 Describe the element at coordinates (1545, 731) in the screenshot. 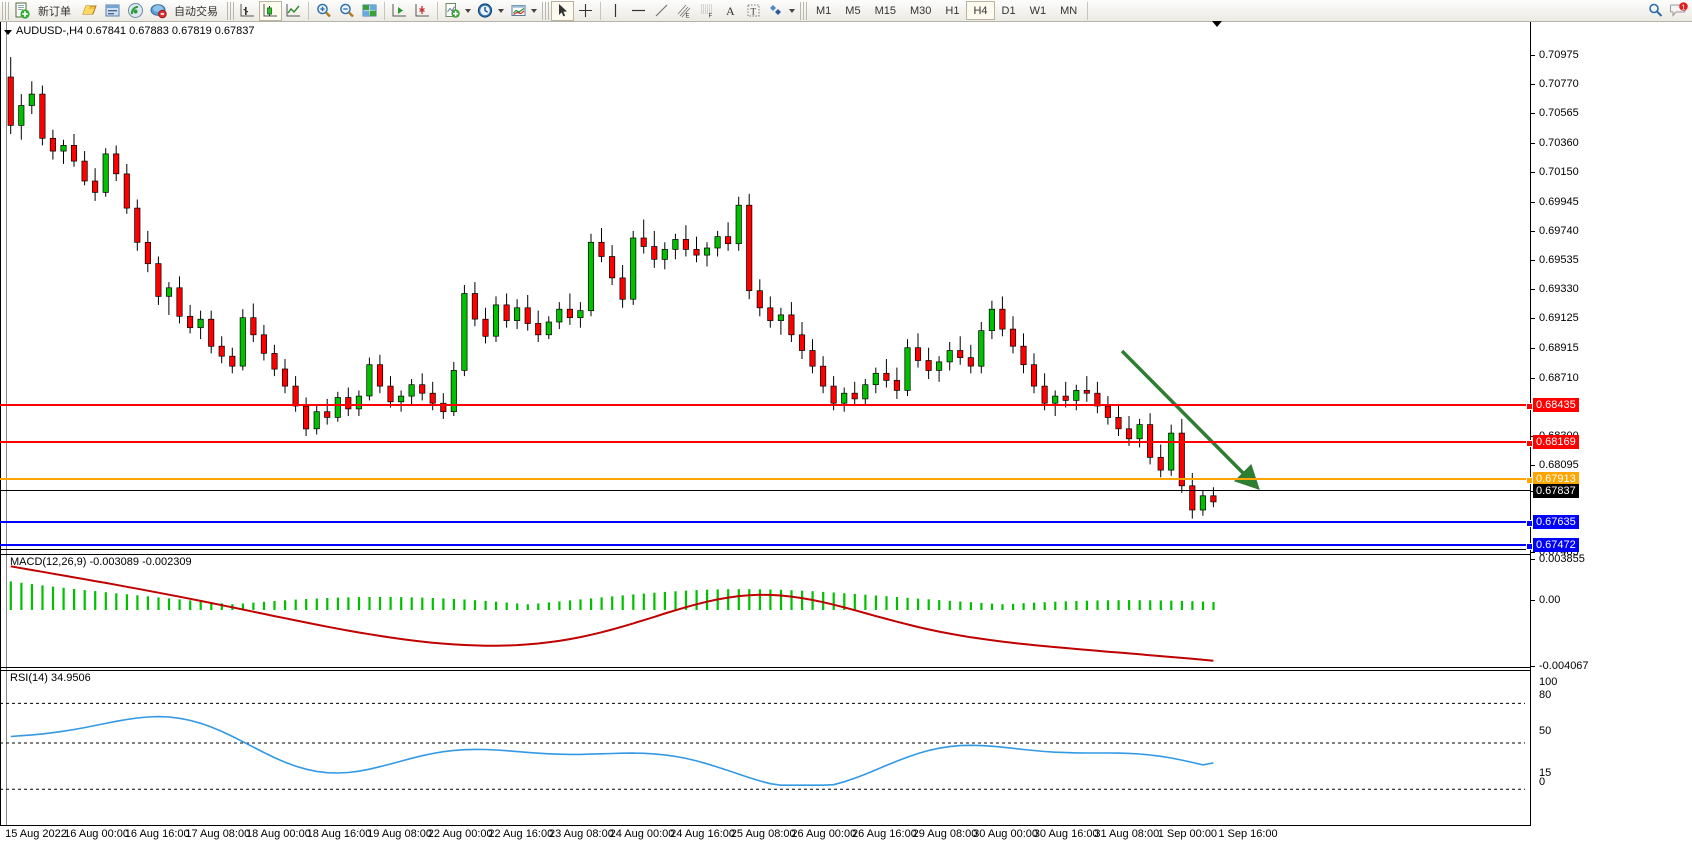

I see `rsi-tick-label: 50` at that location.